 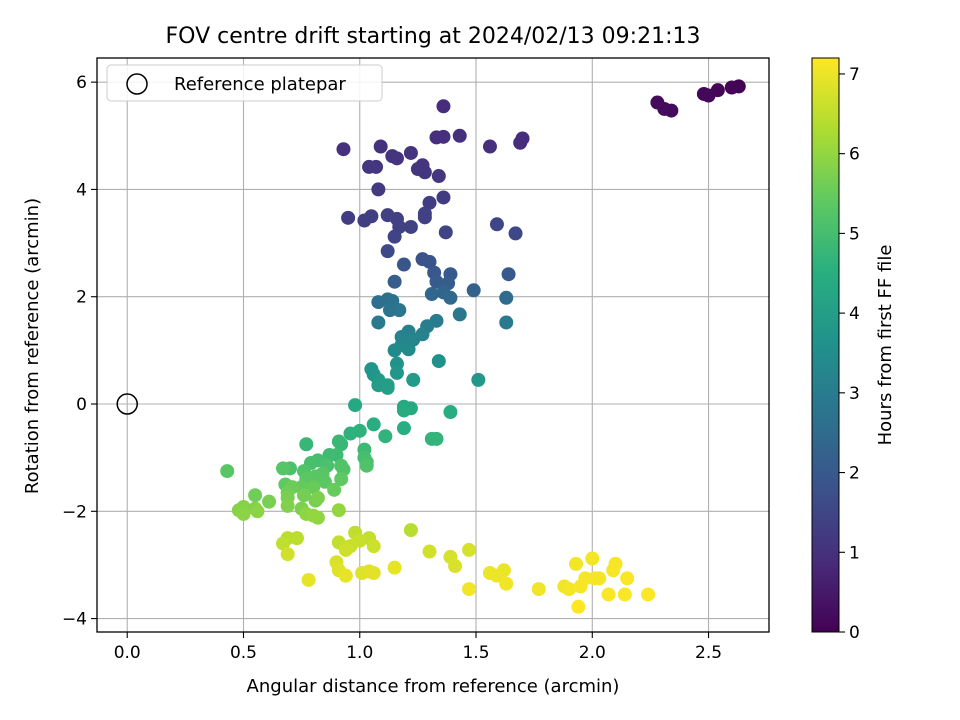 What do you see at coordinates (359, 653) in the screenshot?
I see `x-tick-label: 1.0` at bounding box center [359, 653].